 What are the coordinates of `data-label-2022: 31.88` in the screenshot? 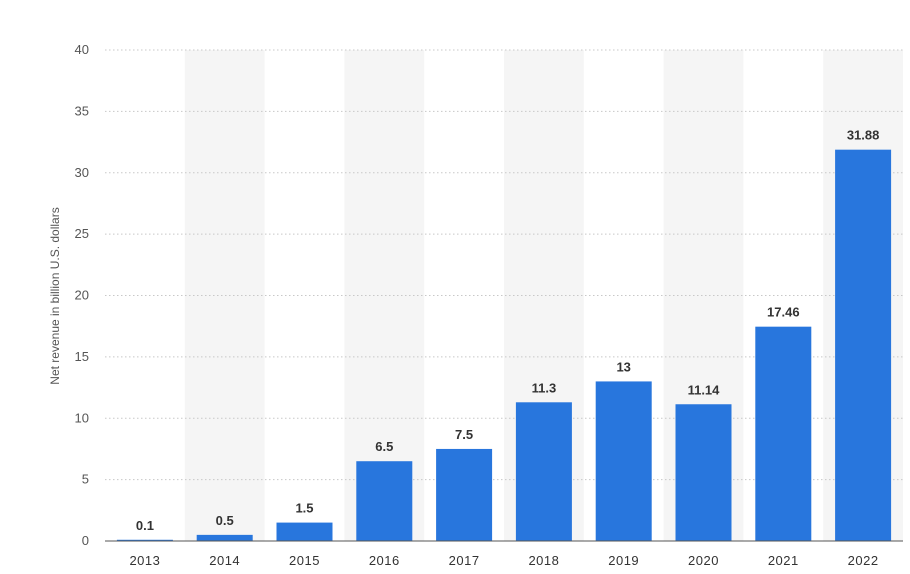 It's located at (863, 135).